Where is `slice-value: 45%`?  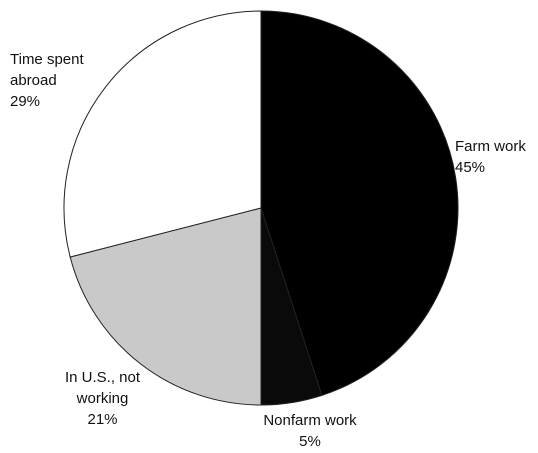 slice-value: 45% is located at coordinates (470, 167).